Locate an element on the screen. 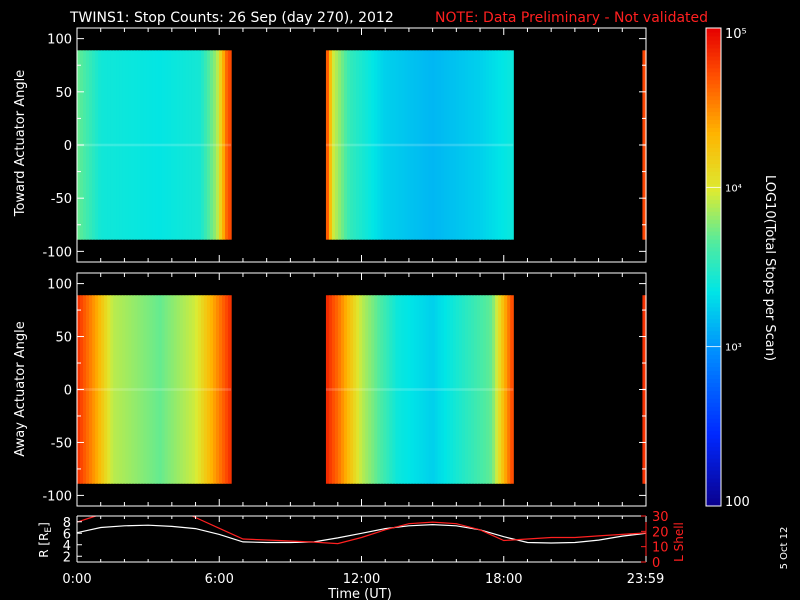 The width and height of the screenshot is (800, 600). y-tick-label: 0 is located at coordinates (68, 146).